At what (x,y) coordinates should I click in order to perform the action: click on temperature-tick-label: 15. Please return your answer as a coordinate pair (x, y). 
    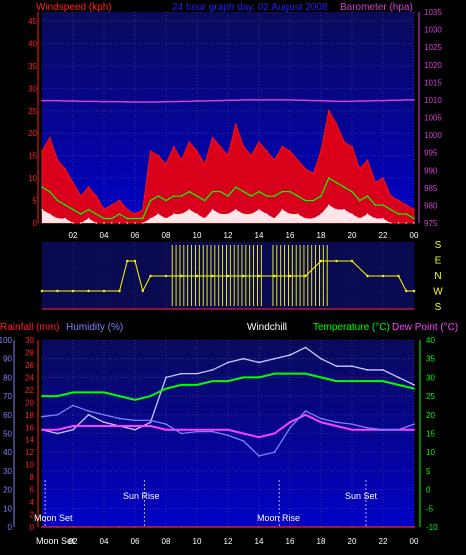
    Looking at the image, I should click on (430, 434).